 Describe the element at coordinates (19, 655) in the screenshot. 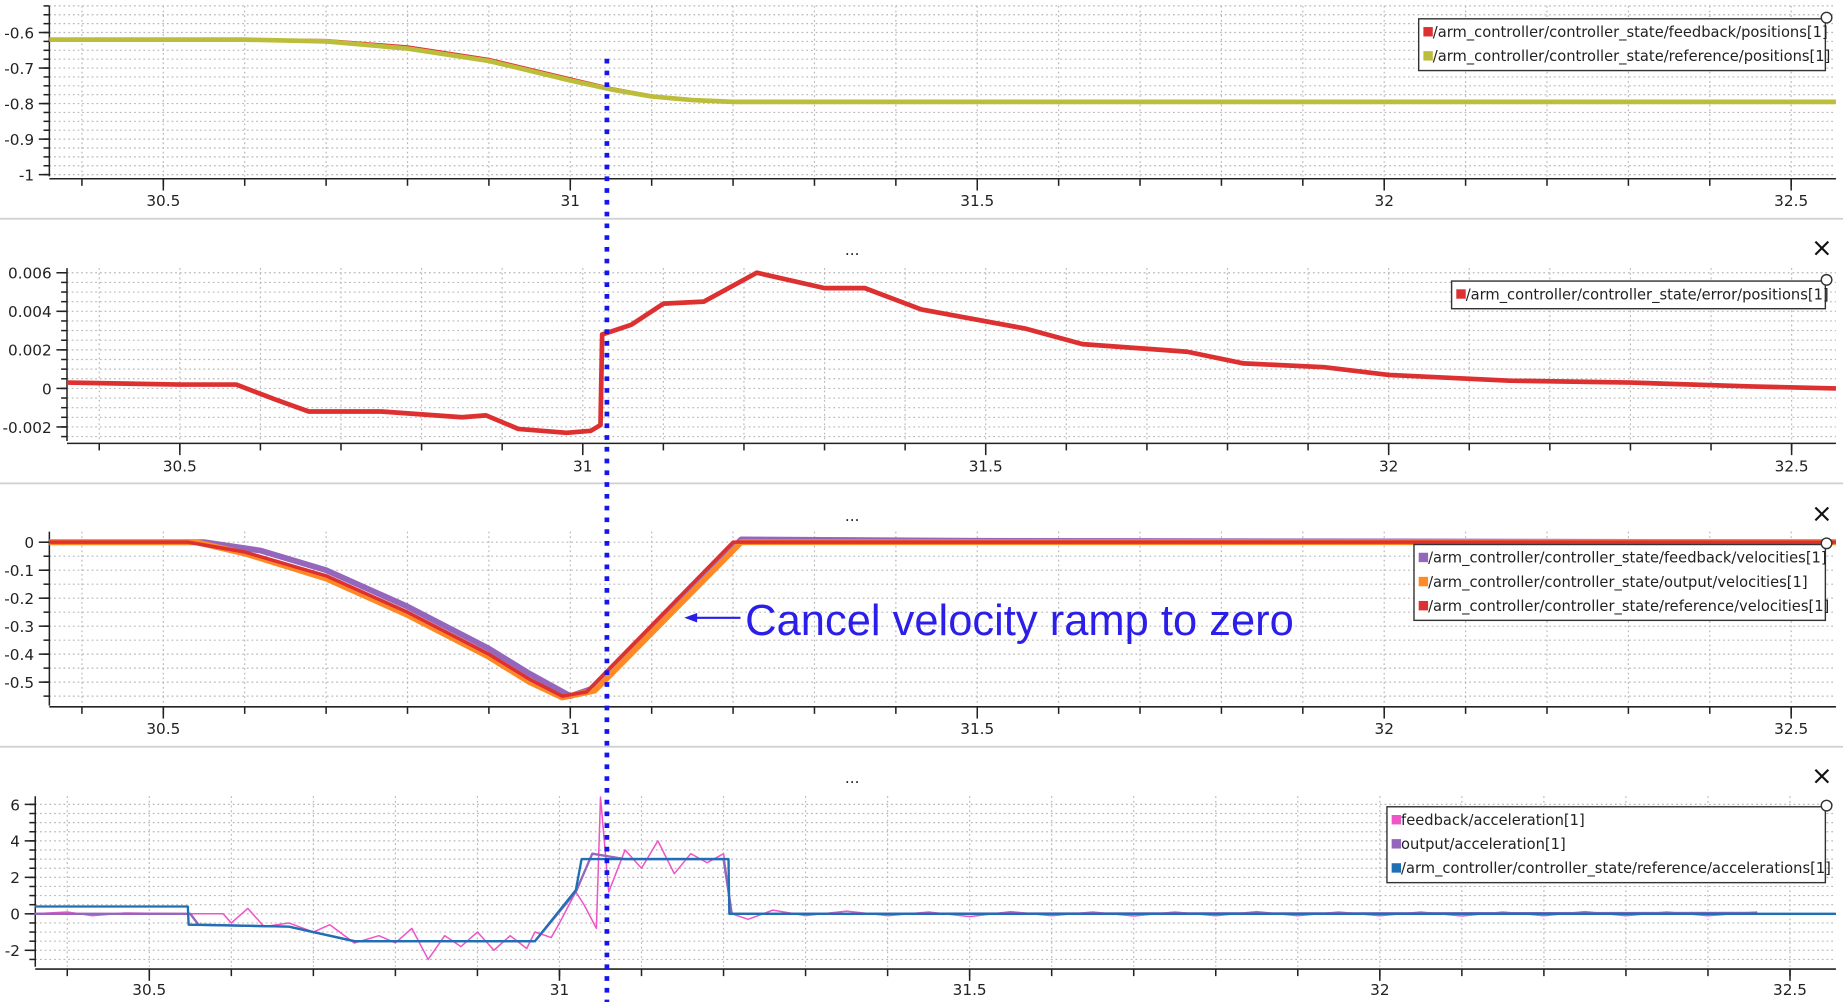

I see `y-tick-label: -0.4` at that location.